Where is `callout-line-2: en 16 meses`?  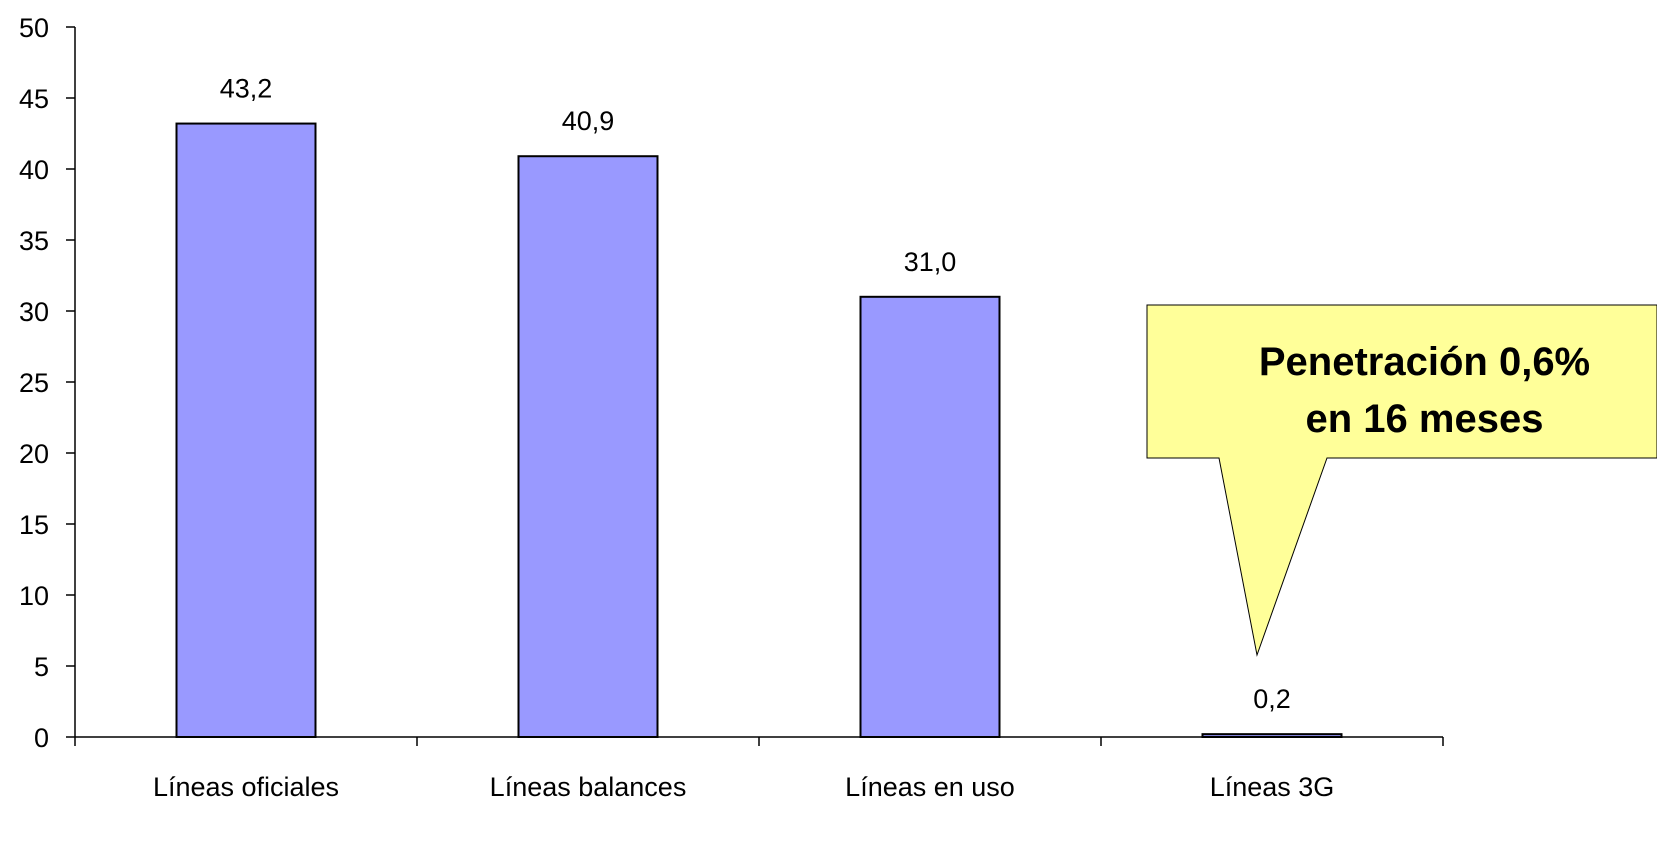
callout-line-2: en 16 meses is located at coordinates (1424, 419).